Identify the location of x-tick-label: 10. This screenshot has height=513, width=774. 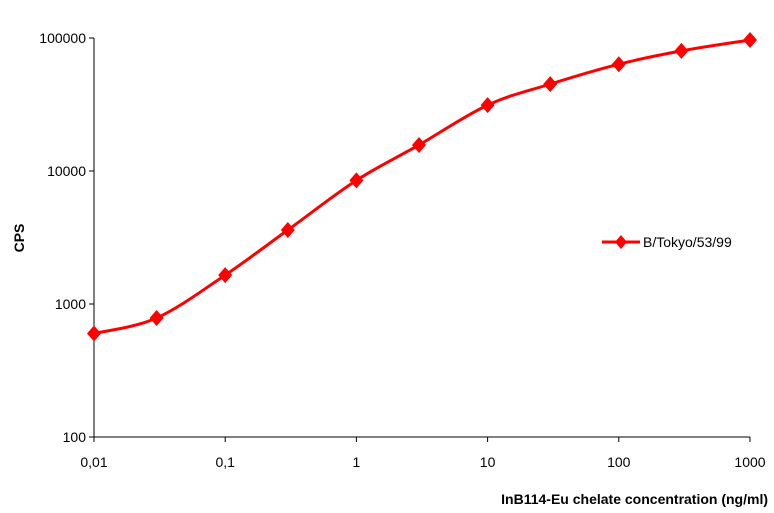
(488, 462).